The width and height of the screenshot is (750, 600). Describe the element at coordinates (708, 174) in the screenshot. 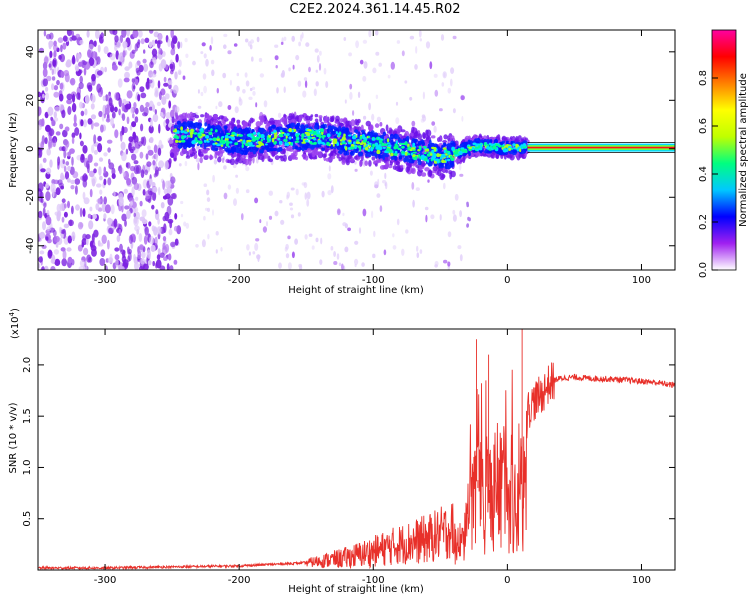

I see `colorbar-ticks: 0.0 0.2 0.4 0.6 0.8` at that location.